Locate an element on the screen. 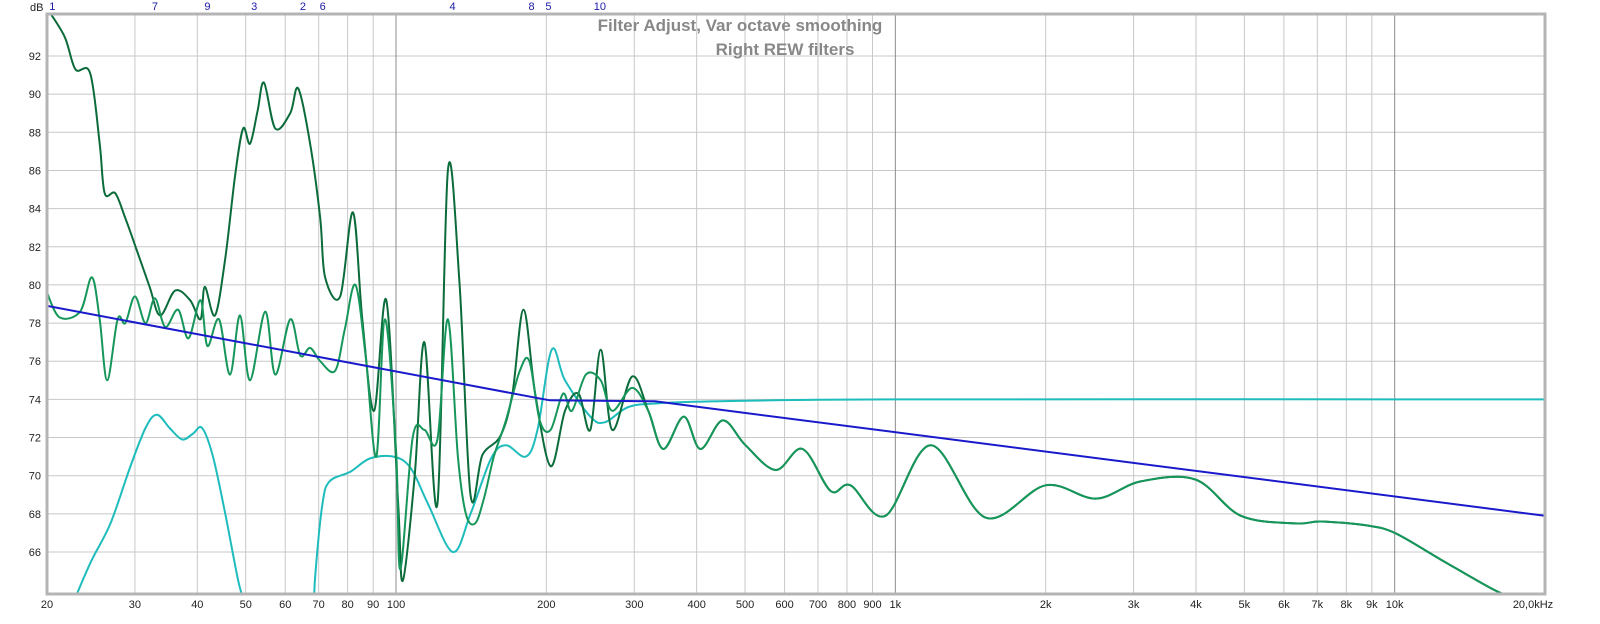 The image size is (1600, 624). x-tick-label: 80 is located at coordinates (348, 605).